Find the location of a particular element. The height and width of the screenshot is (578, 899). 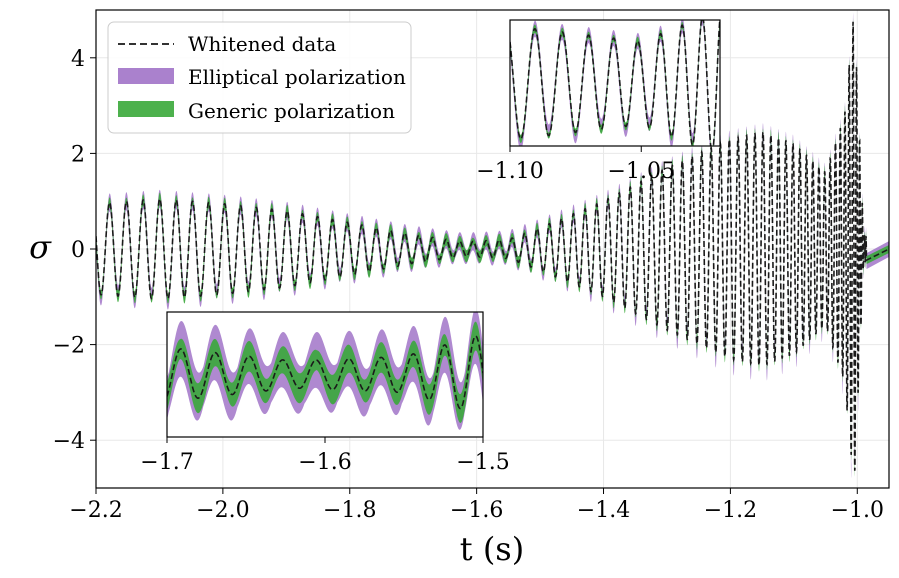

legend-generic-label: Generic polarization is located at coordinates (291, 111).